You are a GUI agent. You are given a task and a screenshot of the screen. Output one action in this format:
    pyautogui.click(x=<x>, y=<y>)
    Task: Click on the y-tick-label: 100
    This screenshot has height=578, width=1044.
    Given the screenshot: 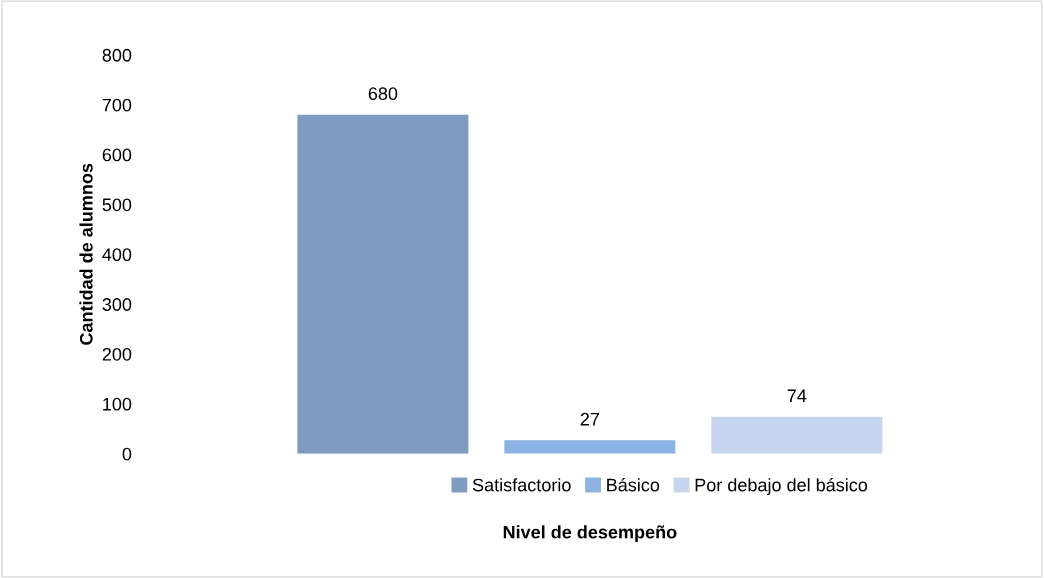 What is the action you would take?
    pyautogui.click(x=117, y=404)
    